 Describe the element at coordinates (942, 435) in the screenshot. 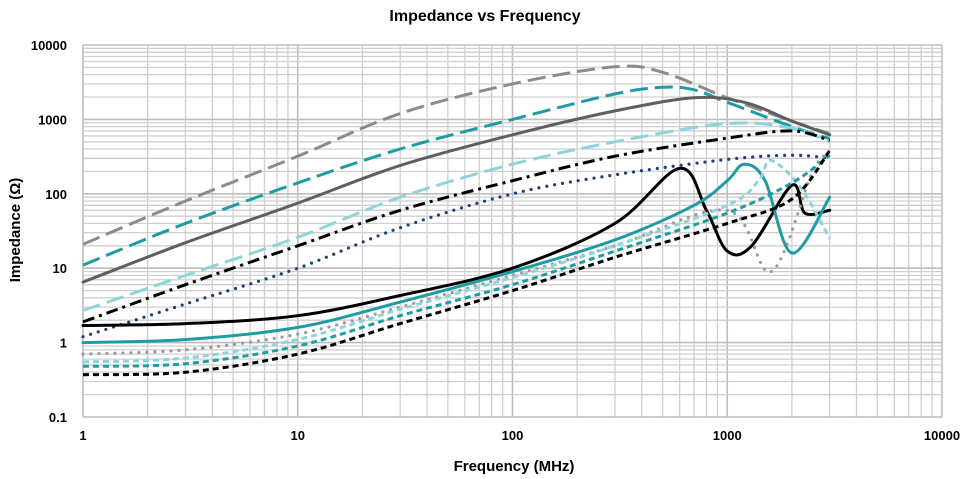

I see `x-tick-label: 10000` at that location.